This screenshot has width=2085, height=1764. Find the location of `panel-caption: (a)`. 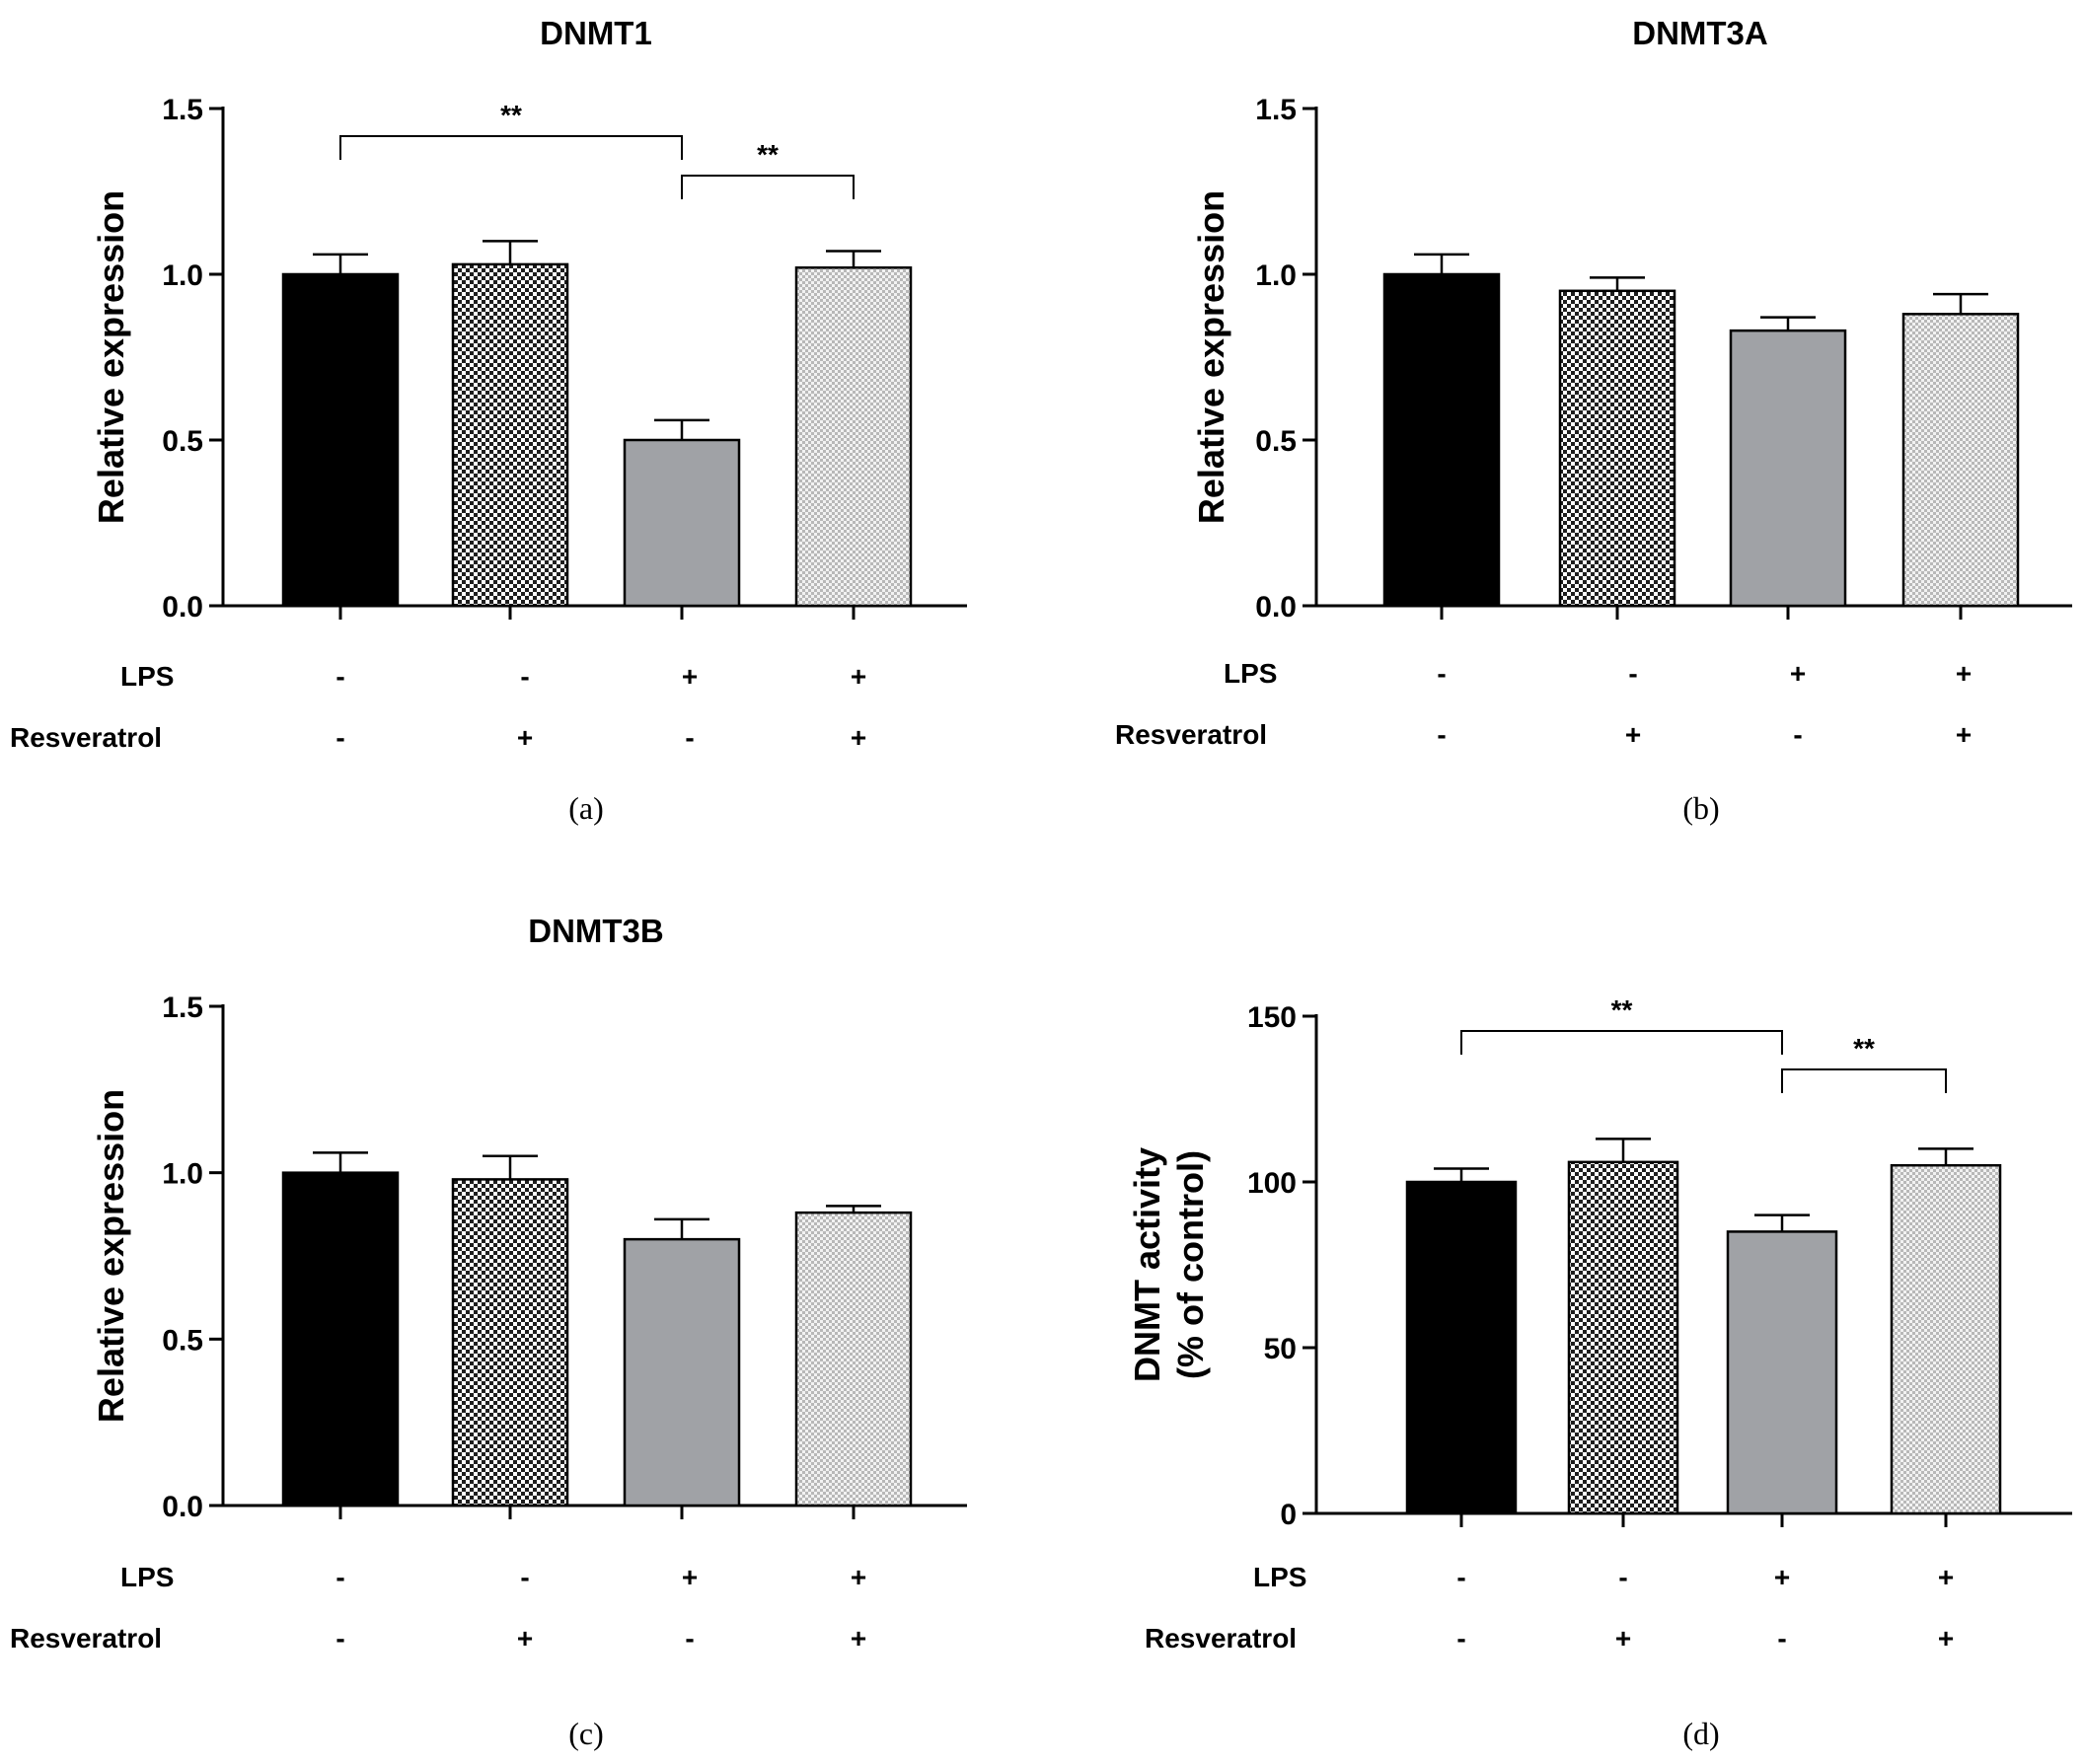

panel-caption: (a) is located at coordinates (586, 808).